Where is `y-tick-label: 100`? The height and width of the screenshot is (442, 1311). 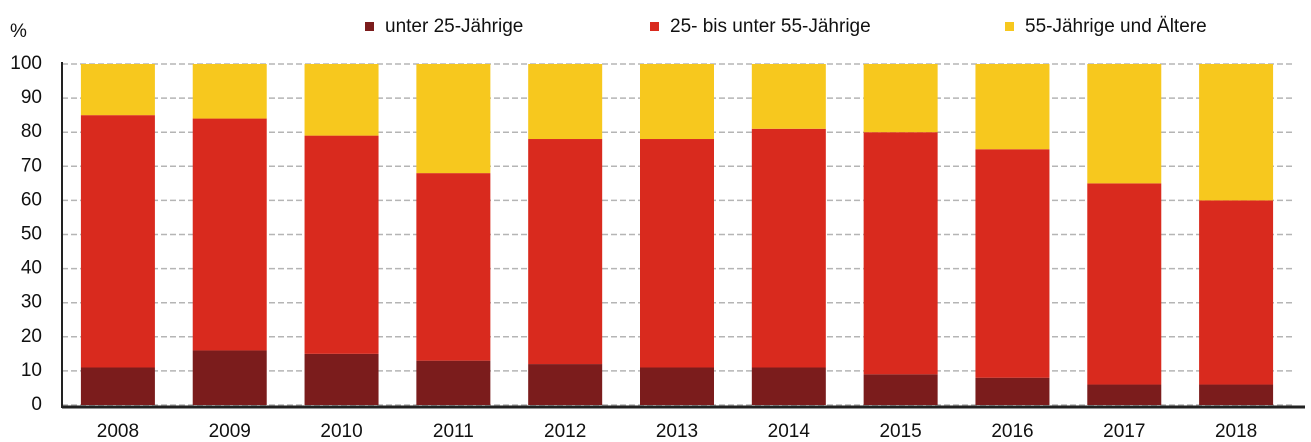
y-tick-label: 100 is located at coordinates (26, 63).